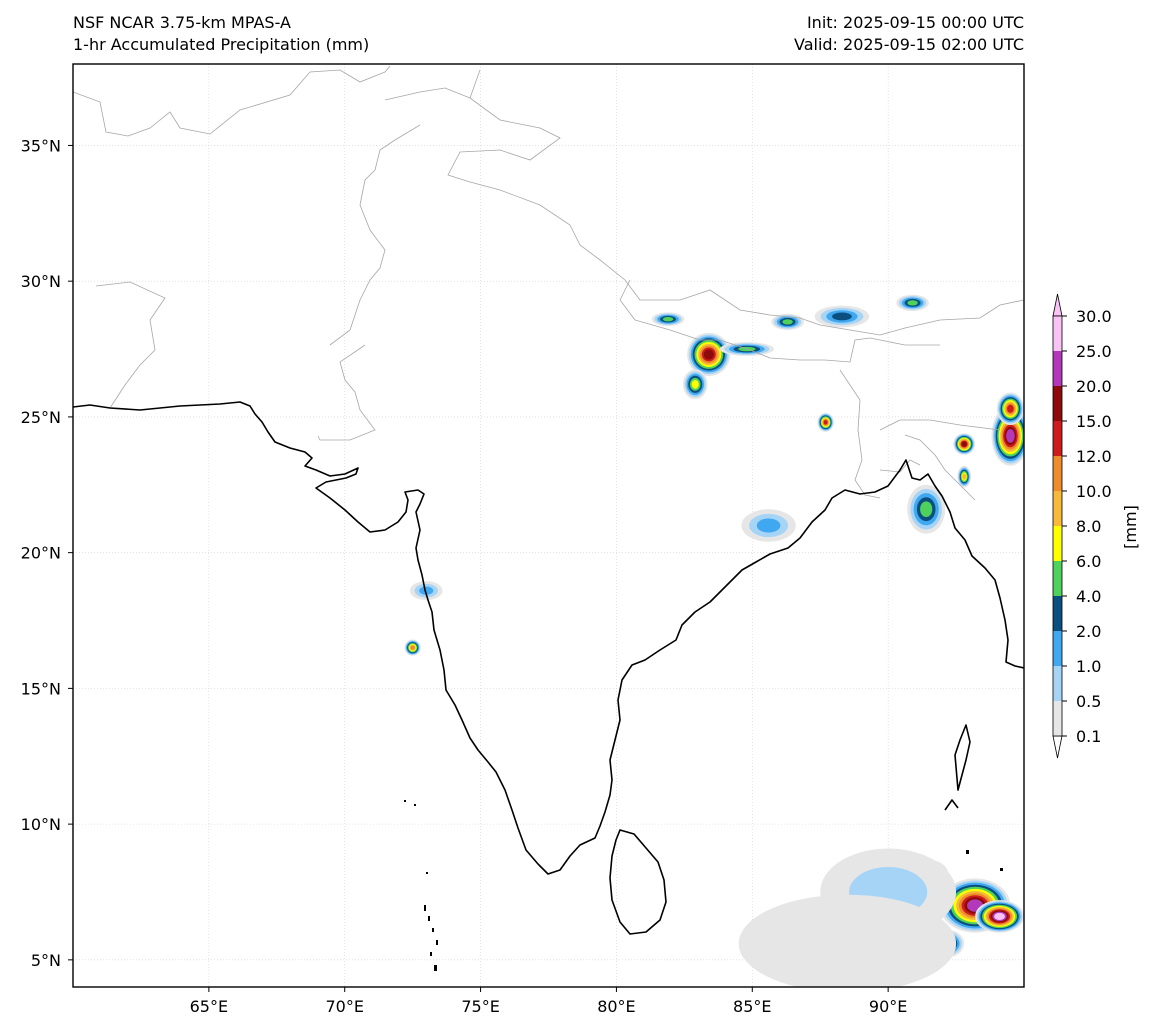 This screenshot has width=1160, height=1032. What do you see at coordinates (41, 688) in the screenshot?
I see `lat-tick-label: 15°N` at bounding box center [41, 688].